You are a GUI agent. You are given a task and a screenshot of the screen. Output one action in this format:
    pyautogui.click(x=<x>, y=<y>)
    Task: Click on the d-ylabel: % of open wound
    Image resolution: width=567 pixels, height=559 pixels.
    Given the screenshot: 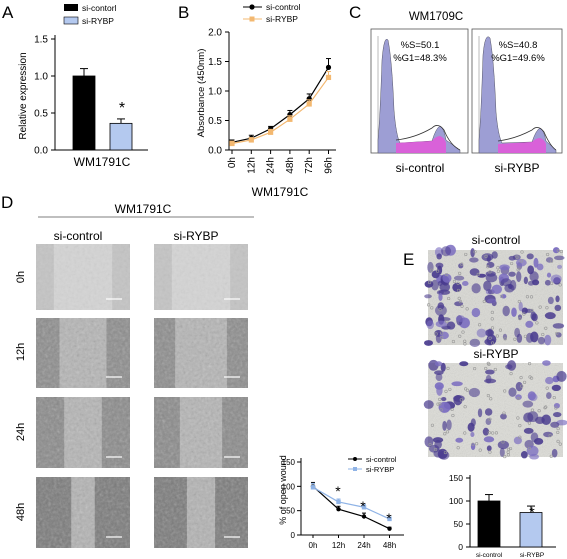 What is the action you would take?
    pyautogui.click(x=283, y=490)
    